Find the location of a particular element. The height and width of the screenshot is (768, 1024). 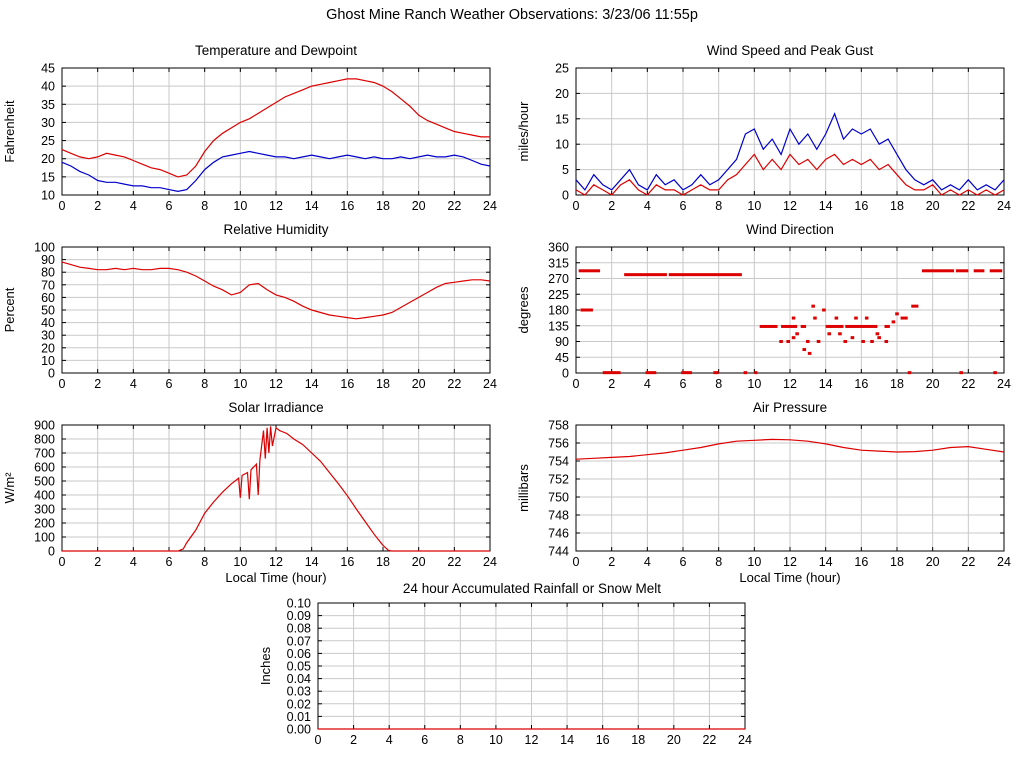

chart-title-pressure: Air Pressure is located at coordinates (790, 407).